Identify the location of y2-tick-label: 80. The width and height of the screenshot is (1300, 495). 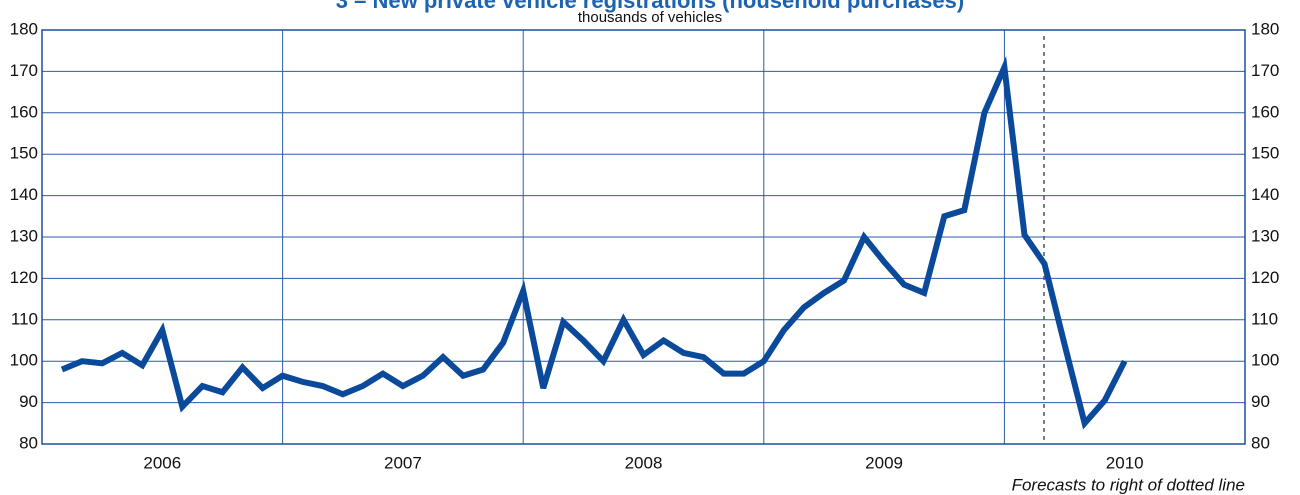
(1260, 442).